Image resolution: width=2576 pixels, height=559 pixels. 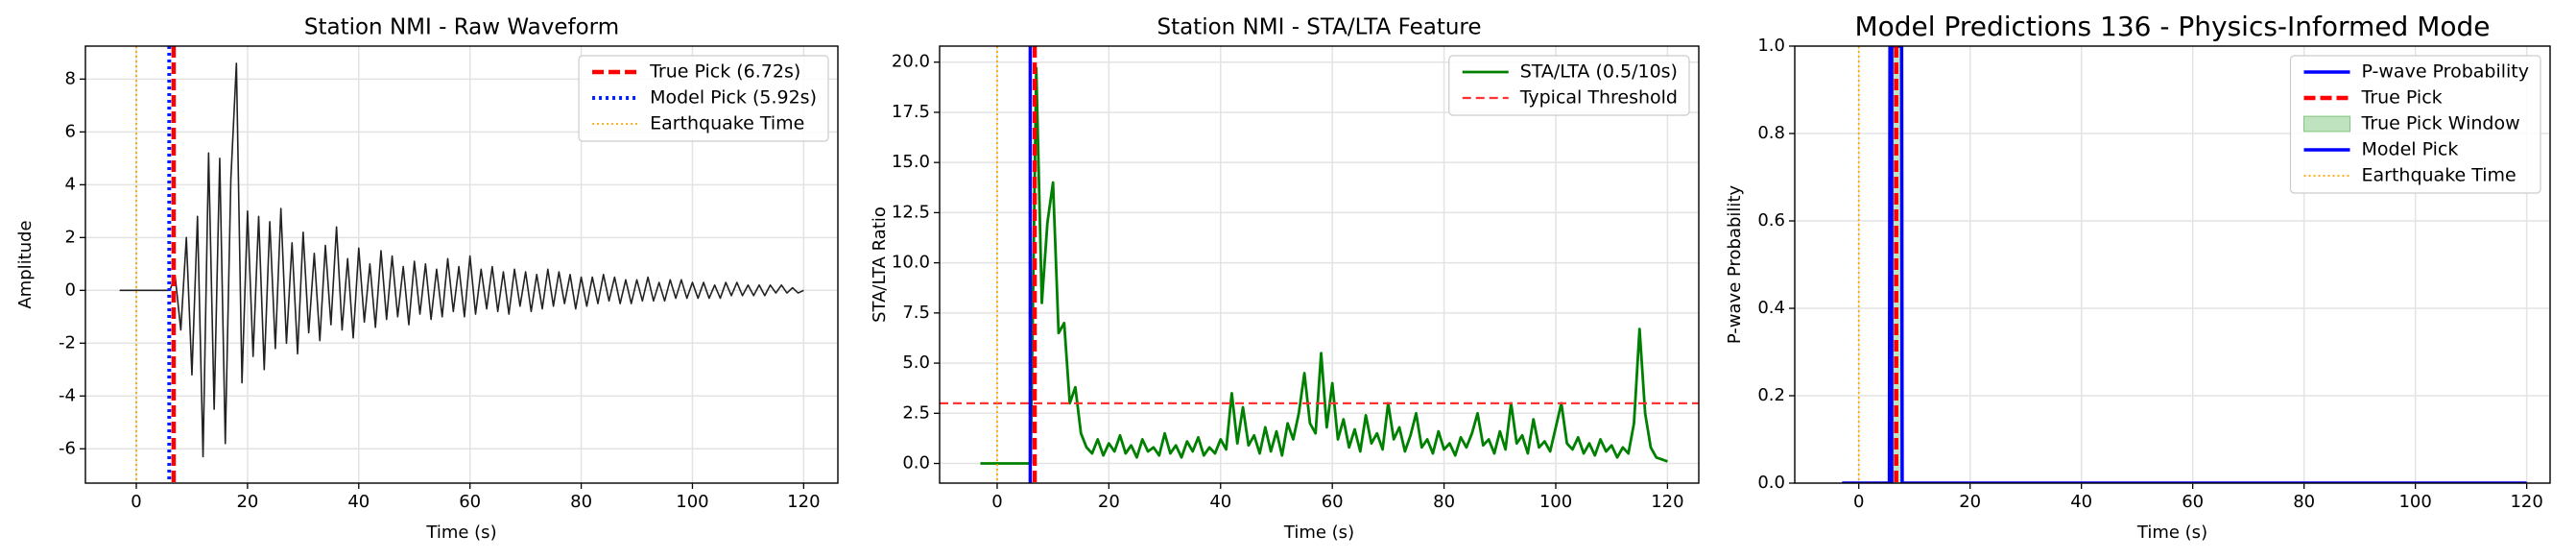 I want to click on y-tick-label: 8, so click(x=70, y=78).